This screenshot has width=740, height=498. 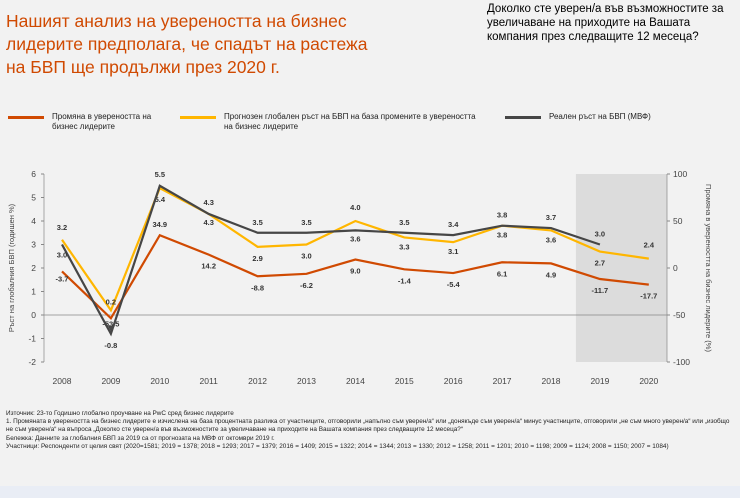 What do you see at coordinates (404, 246) in the screenshot?
I see `data-label: 3.3` at bounding box center [404, 246].